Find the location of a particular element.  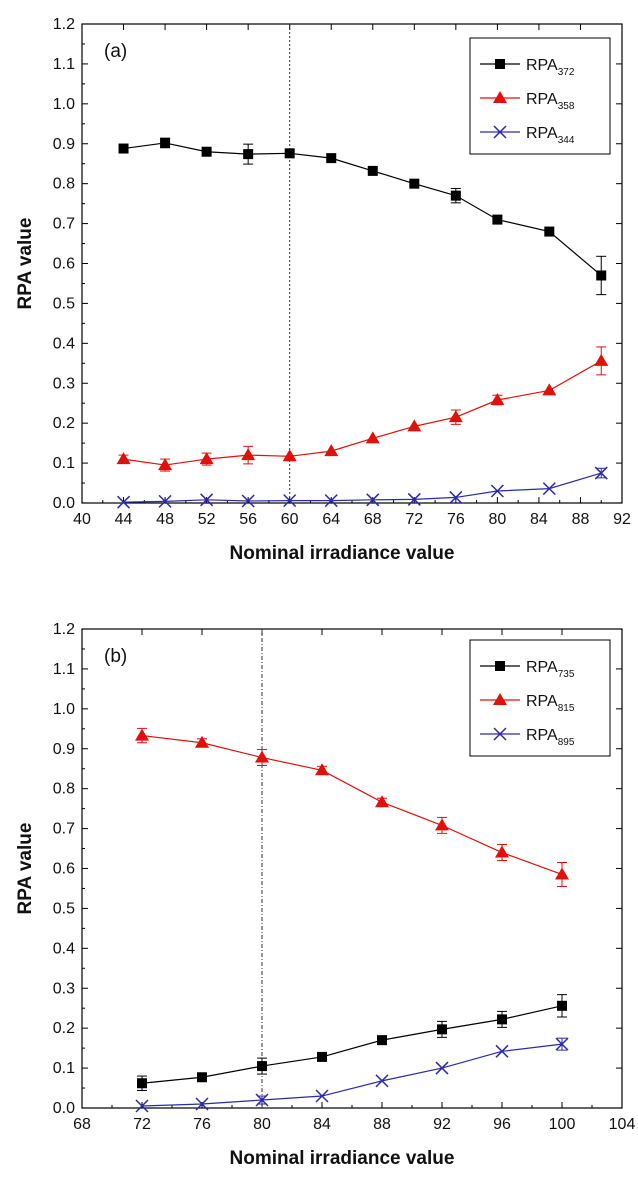

y-tick-label: 1.1 is located at coordinates (64, 669).